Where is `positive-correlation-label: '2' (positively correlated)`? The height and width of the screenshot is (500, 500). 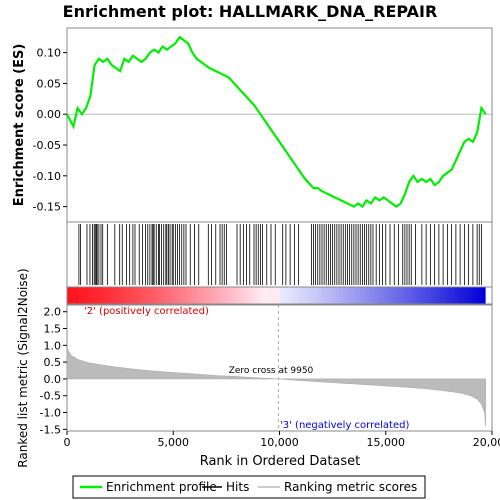 positive-correlation-label: '2' (positively correlated) is located at coordinates (146, 311).